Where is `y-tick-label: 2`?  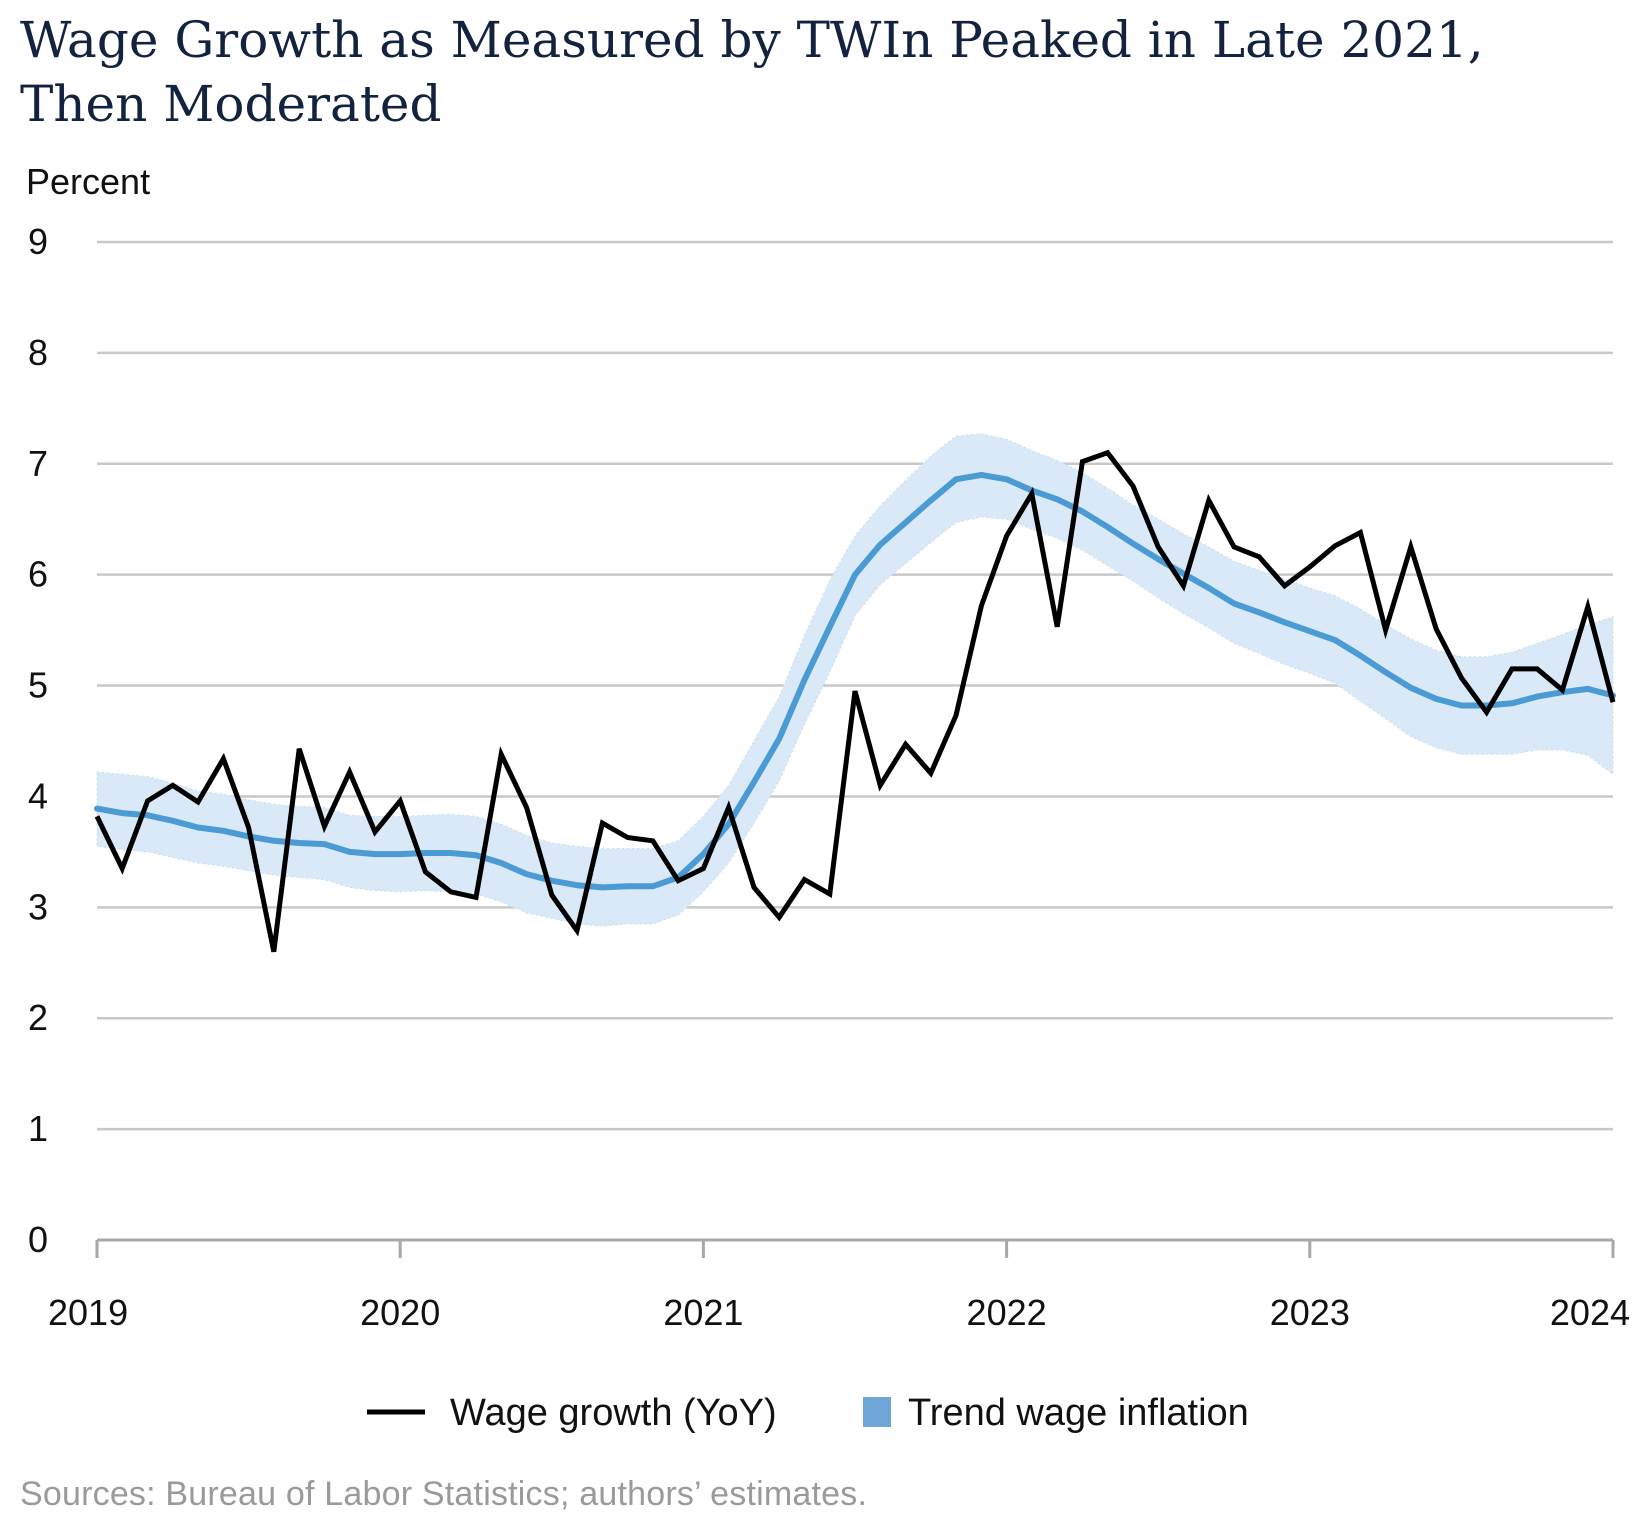 y-tick-label: 2 is located at coordinates (38, 1017).